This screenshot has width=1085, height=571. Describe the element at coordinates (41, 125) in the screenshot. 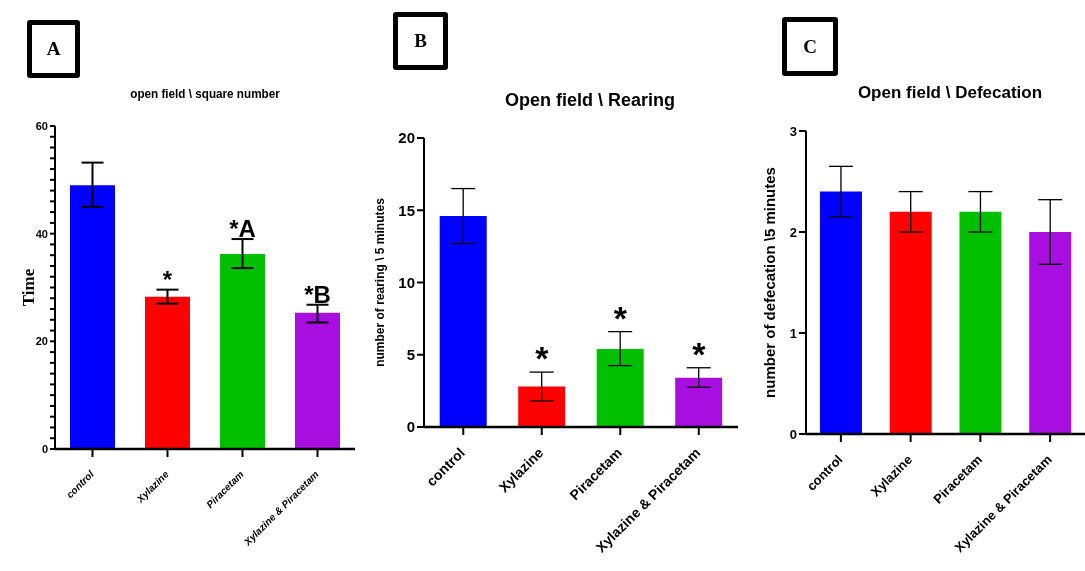

I see `y-tick-label: 60` at that location.